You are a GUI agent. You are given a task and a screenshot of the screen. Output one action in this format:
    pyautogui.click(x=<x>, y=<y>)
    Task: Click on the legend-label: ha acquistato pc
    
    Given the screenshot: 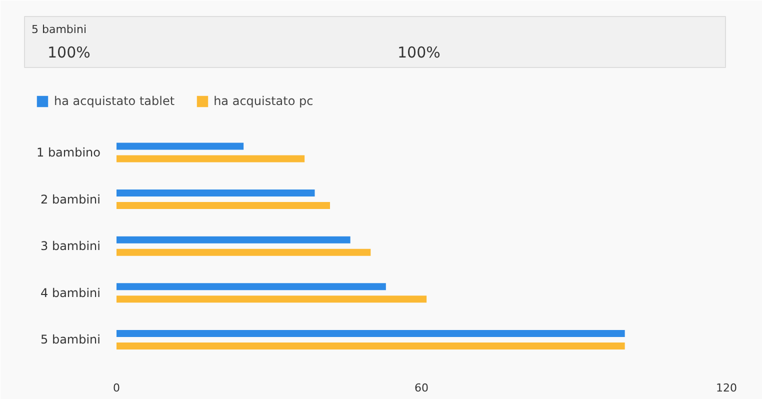 What is the action you would take?
    pyautogui.click(x=264, y=101)
    